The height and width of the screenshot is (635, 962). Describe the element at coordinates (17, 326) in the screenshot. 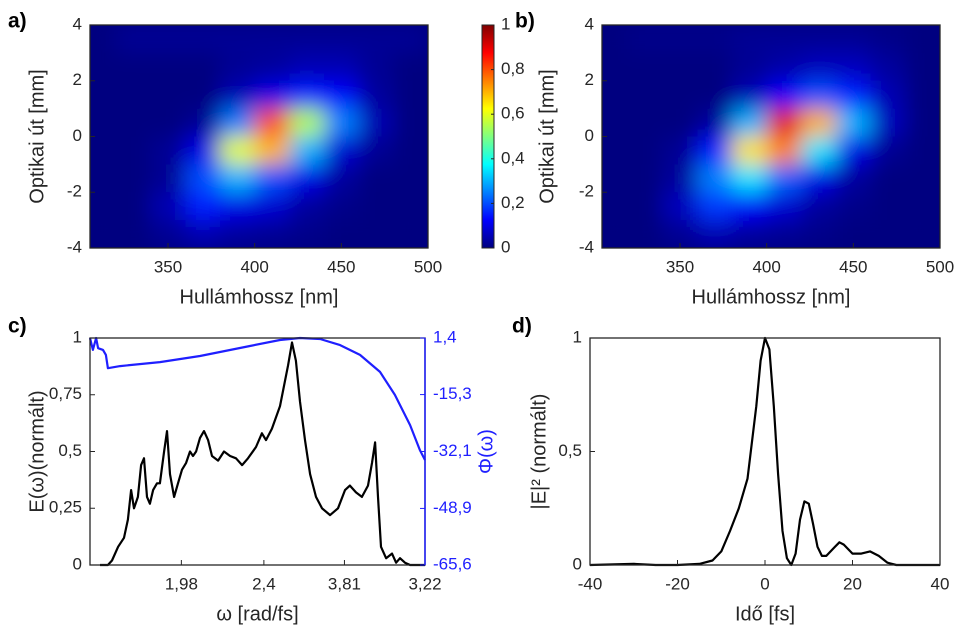

I see `panel-label: c)` at that location.